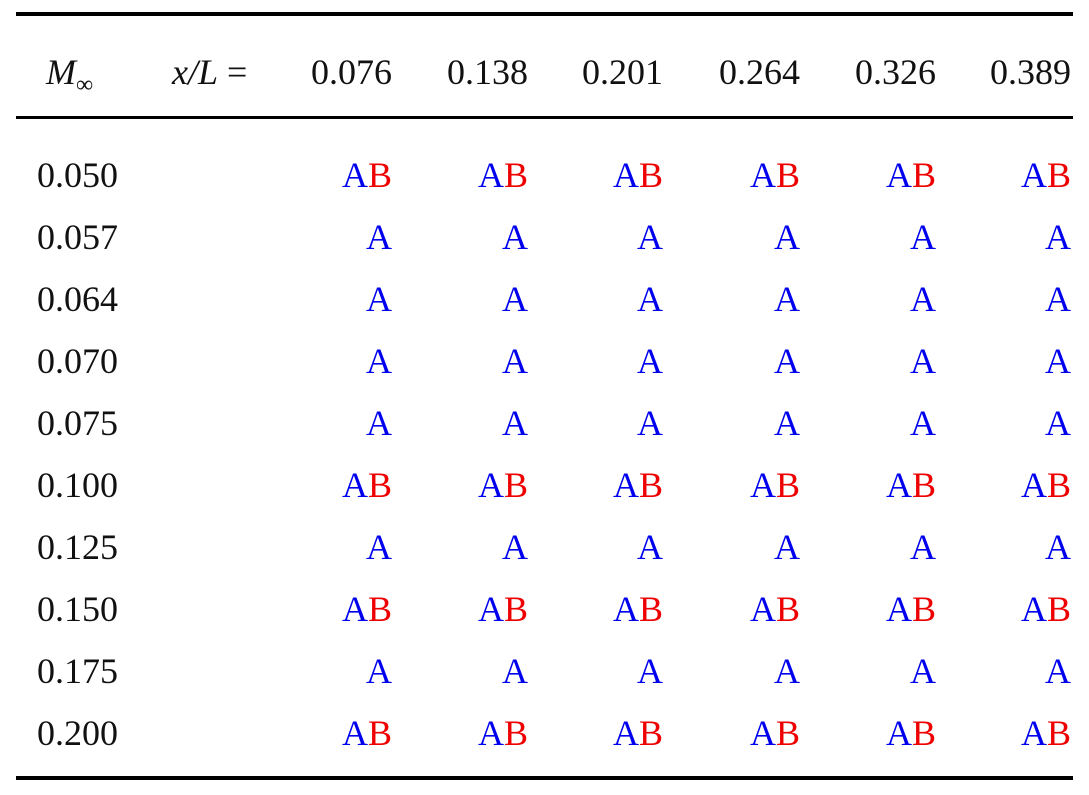  I want to click on row-header-symbol: M, so click(61, 72).